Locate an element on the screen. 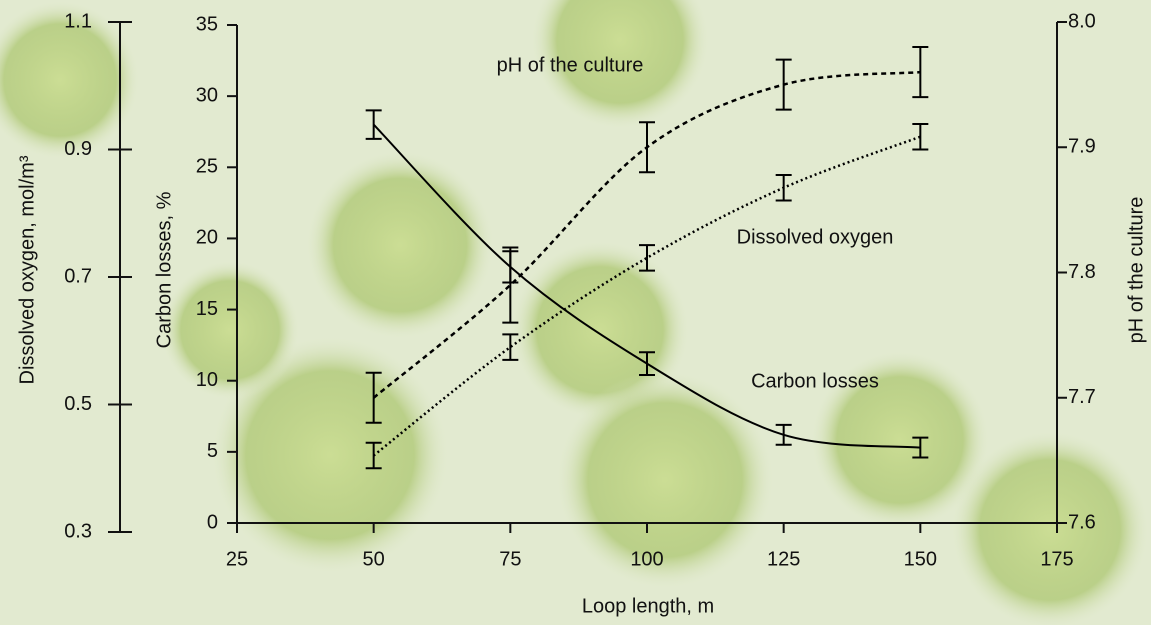 The width and height of the screenshot is (1151, 625). y-tick-label: 0 is located at coordinates (212, 522).